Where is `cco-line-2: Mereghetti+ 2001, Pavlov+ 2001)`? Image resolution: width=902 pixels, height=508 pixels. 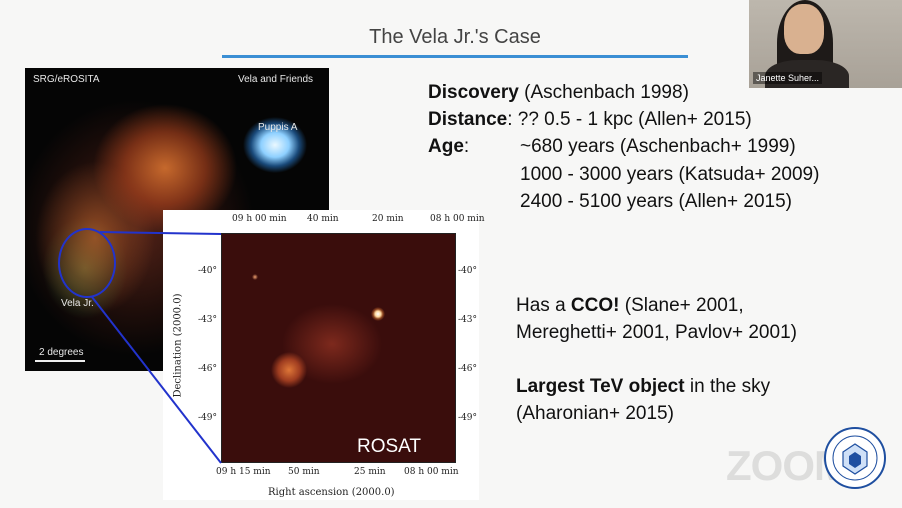 cco-line-2: Mereghetti+ 2001, Pavlov+ 2001) is located at coordinates (656, 332).